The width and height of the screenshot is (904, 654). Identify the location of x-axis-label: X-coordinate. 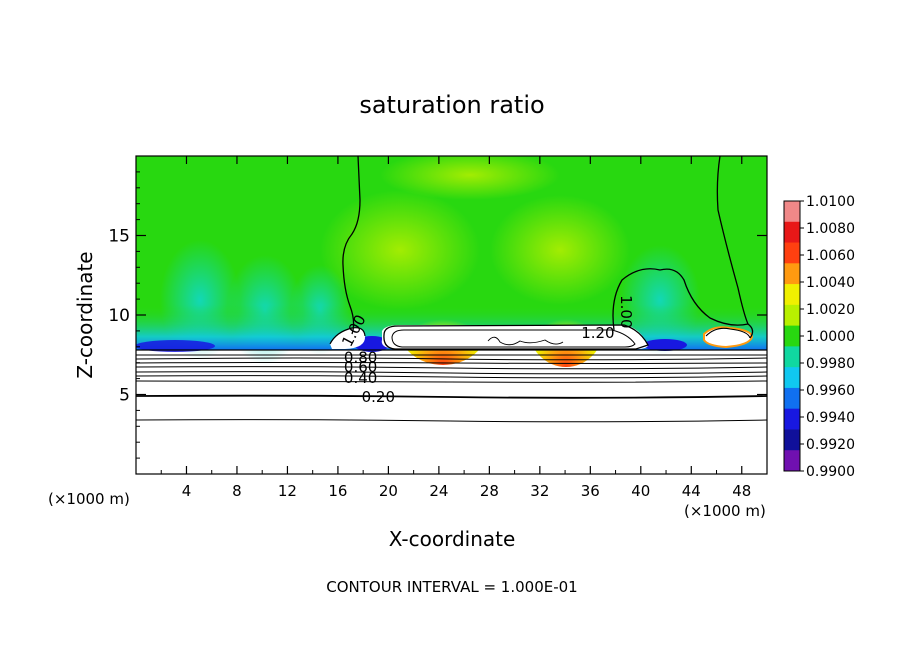
(452, 539).